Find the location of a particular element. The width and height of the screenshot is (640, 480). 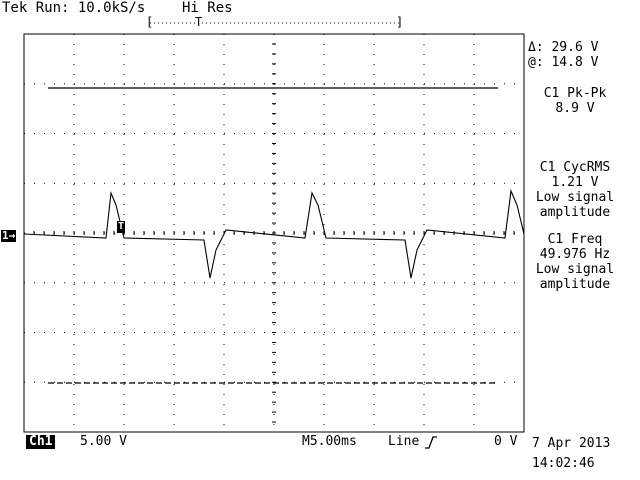

record-bracket-right: ] is located at coordinates (400, 22).